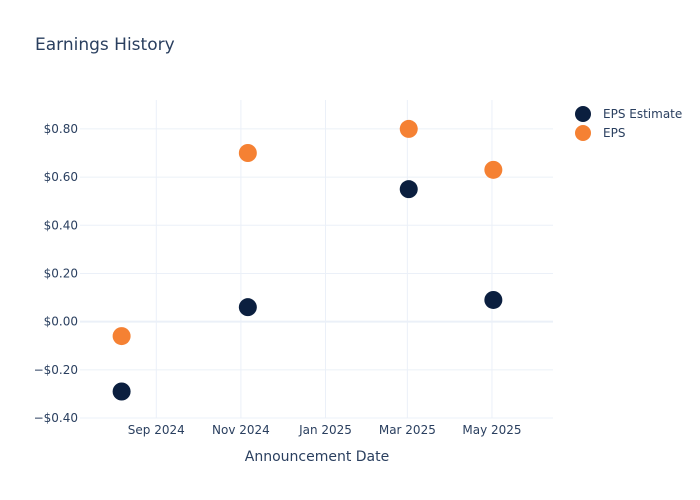  Describe the element at coordinates (156, 430) in the screenshot. I see `x-tick-label: Sep 2024` at that location.